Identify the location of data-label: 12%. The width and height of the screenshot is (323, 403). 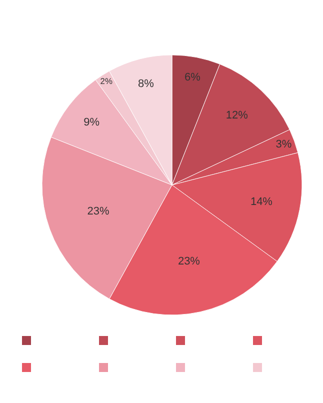
(237, 116).